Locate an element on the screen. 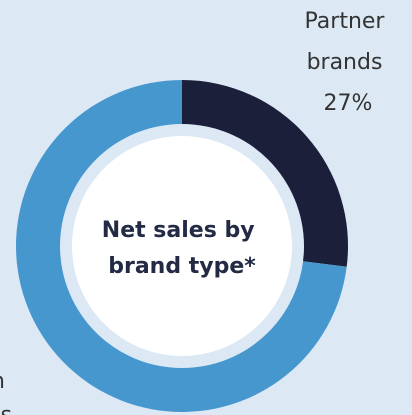 The height and width of the screenshot is (415, 412). center-title: Net sales by brand type* is located at coordinates (182, 248).